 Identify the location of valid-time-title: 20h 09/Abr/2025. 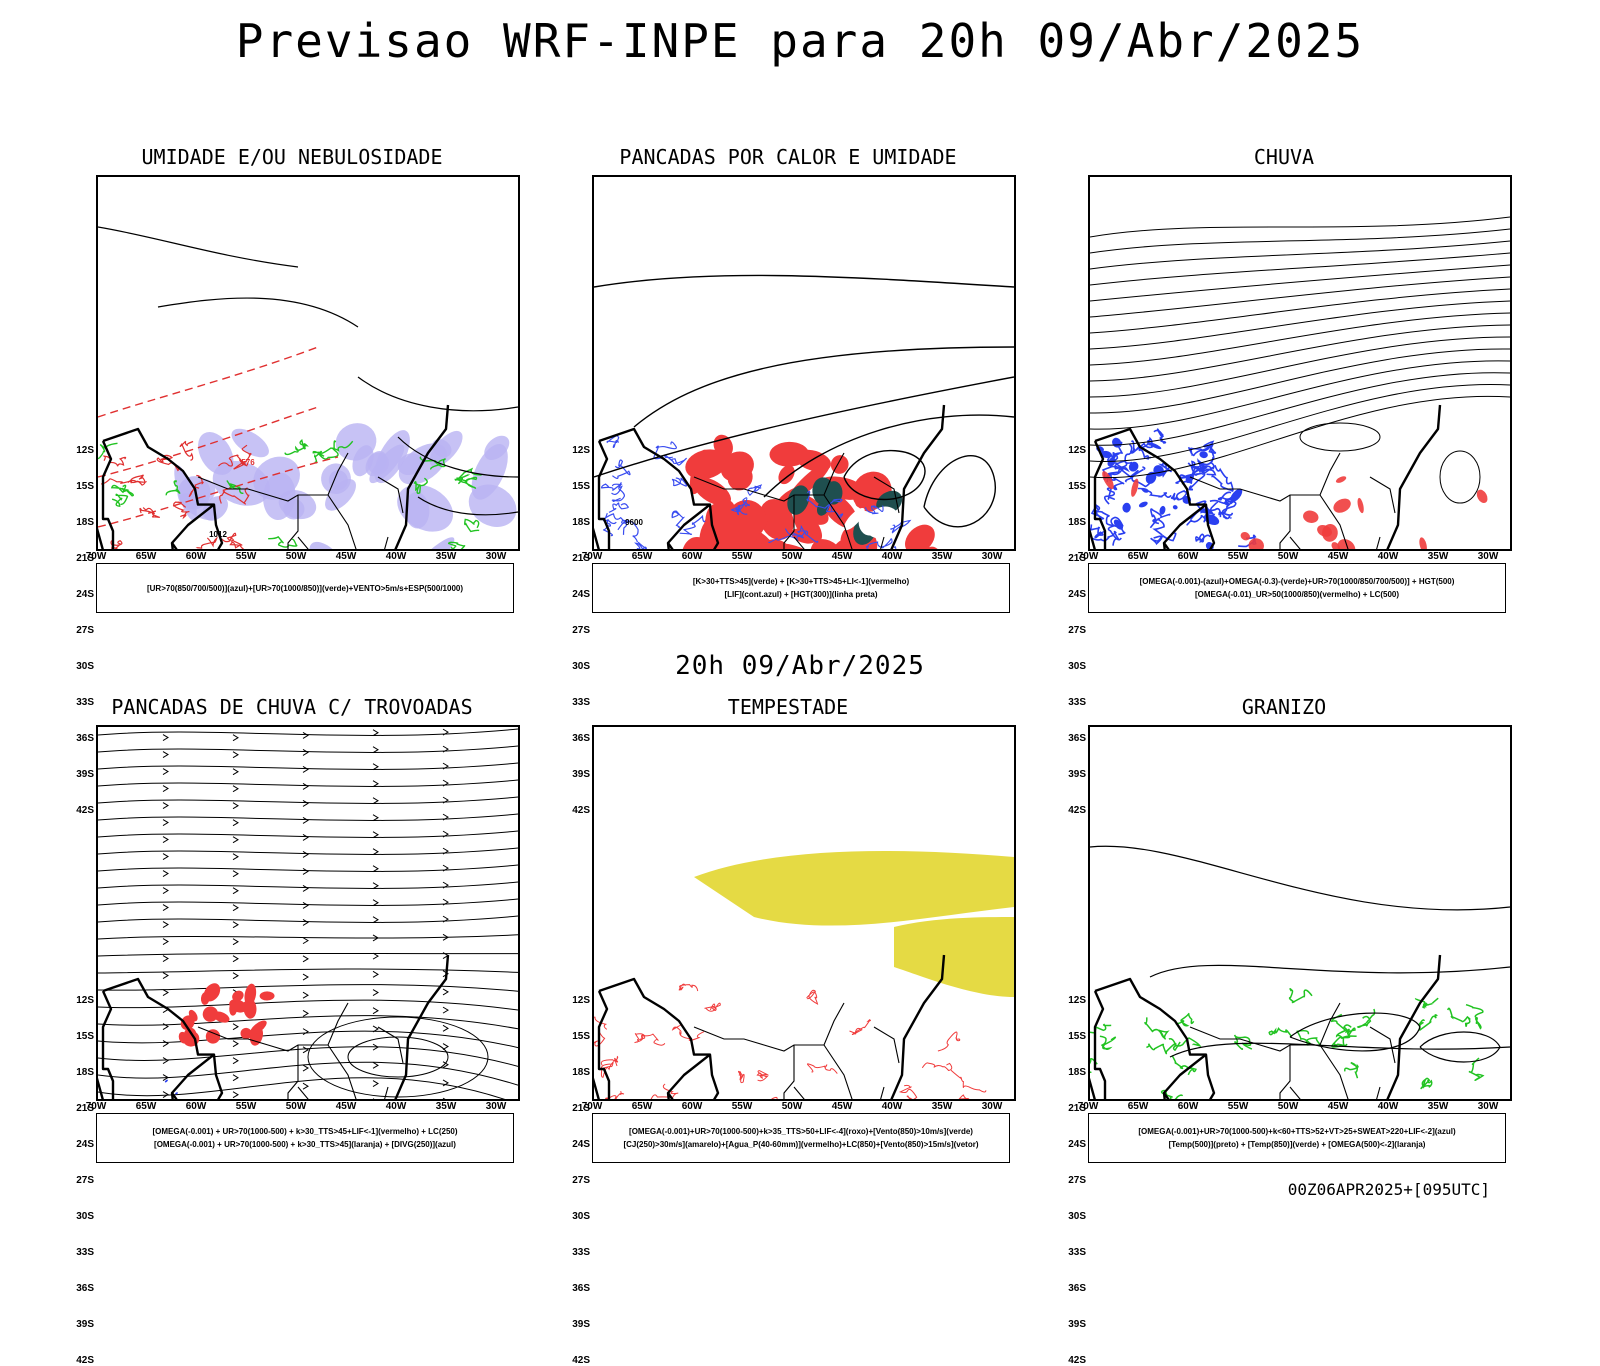
(800, 666).